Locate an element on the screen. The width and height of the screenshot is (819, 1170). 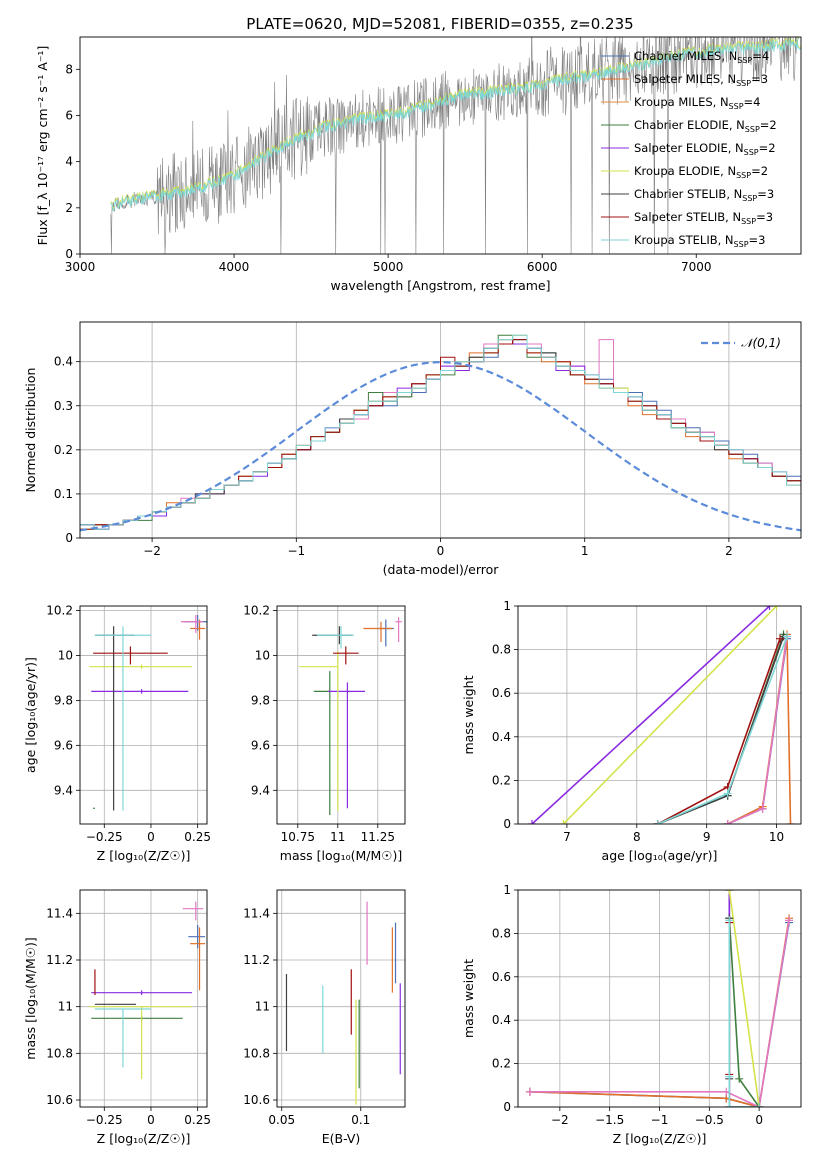
x-tick-label: 10.75 is located at coordinates (298, 837).